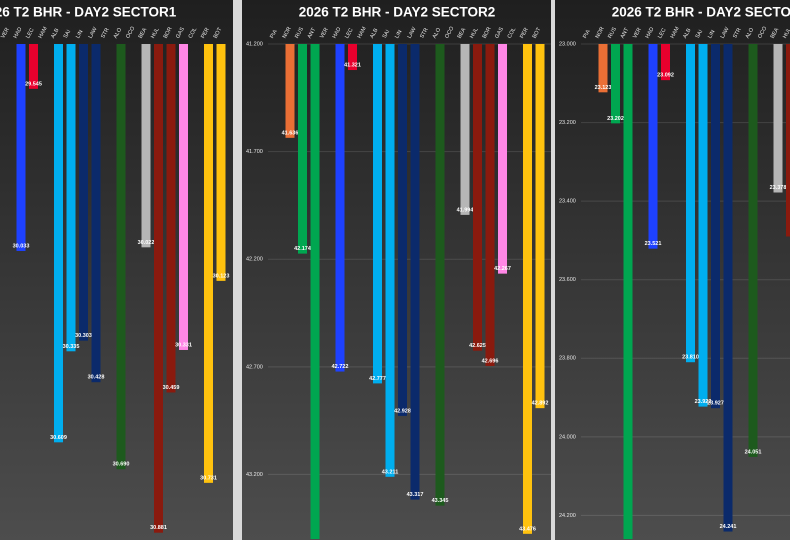 The height and width of the screenshot is (540, 790). Describe the element at coordinates (466, 210) in the screenshot. I see `value-label: 41.994` at that location.